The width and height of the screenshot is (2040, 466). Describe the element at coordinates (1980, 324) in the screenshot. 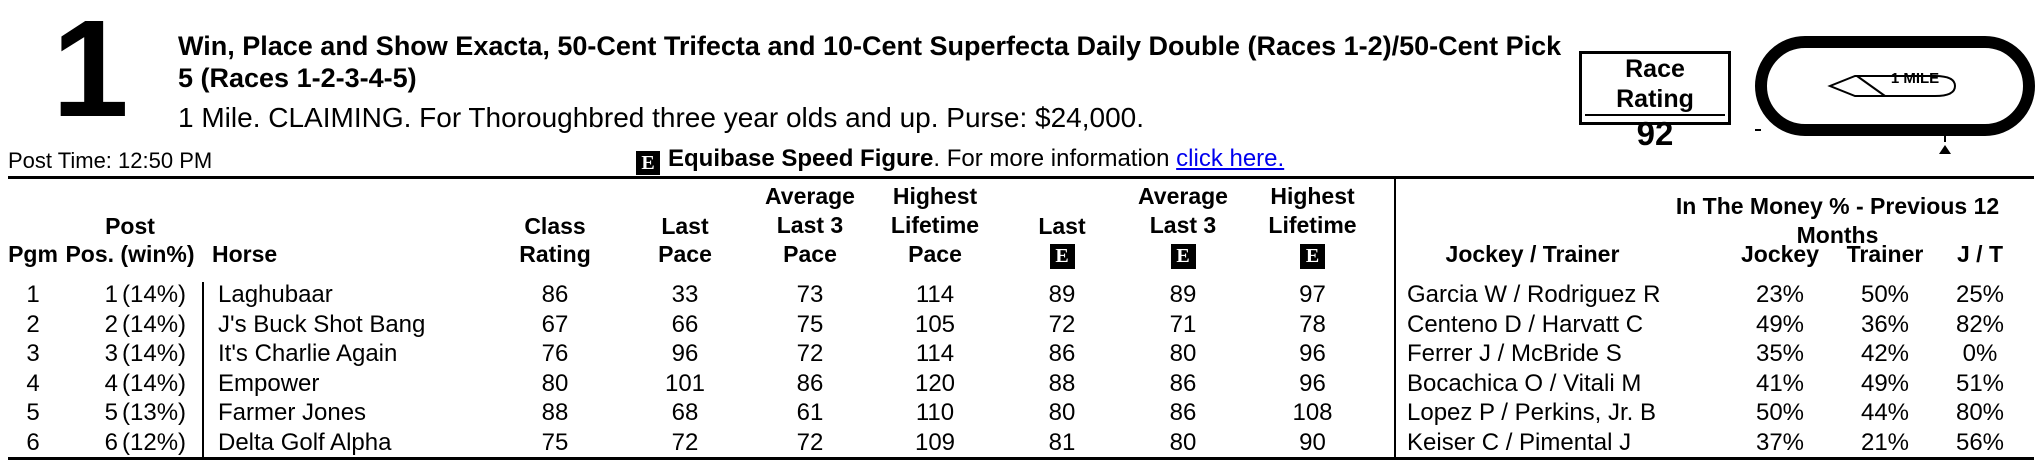

I see `cell-jt-pct: 82%` at that location.